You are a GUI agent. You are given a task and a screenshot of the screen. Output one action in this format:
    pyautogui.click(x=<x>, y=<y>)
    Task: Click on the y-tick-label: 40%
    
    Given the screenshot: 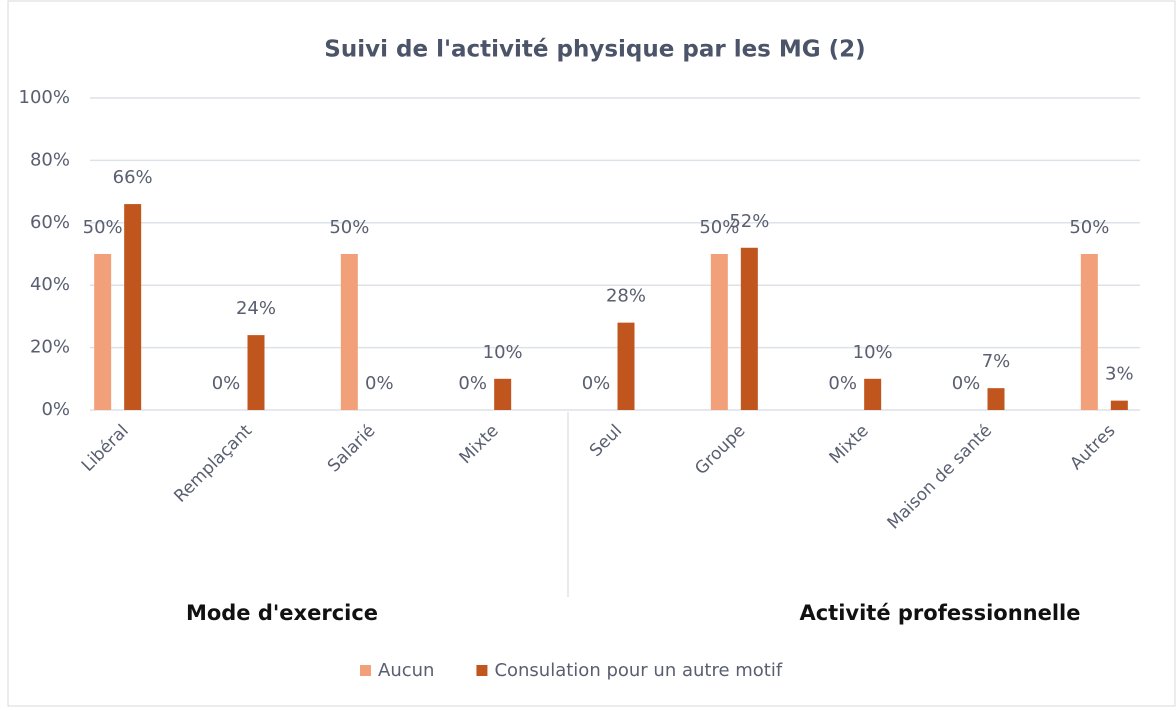 What is the action you would take?
    pyautogui.click(x=50, y=284)
    